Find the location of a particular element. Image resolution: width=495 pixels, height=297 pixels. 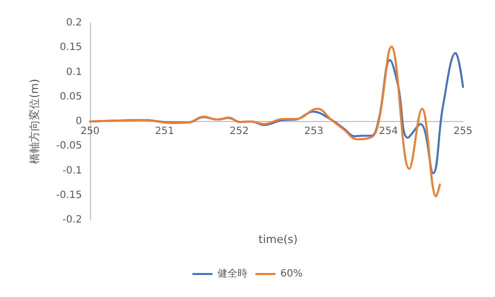

y-tick-label: 0 is located at coordinates (79, 121).